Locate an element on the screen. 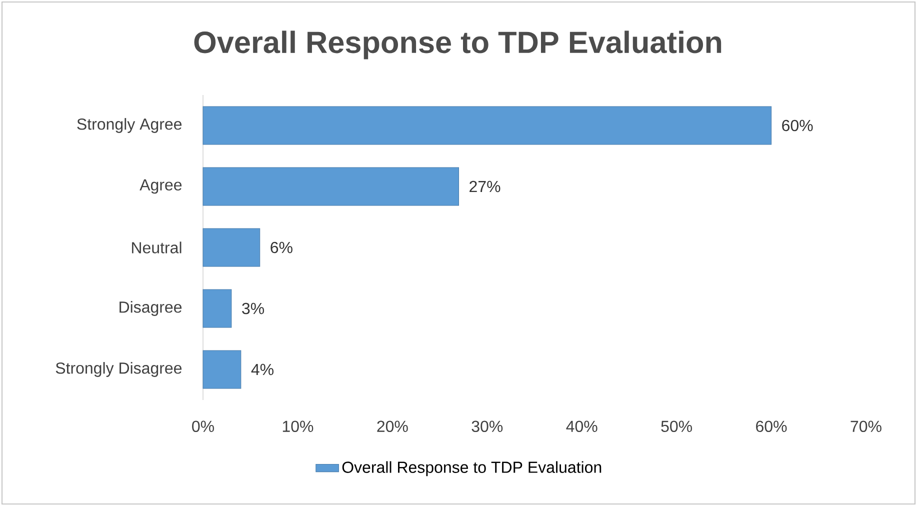 The image size is (917, 506). chart-title: Overall Response to TDP Evaluation is located at coordinates (458, 45).